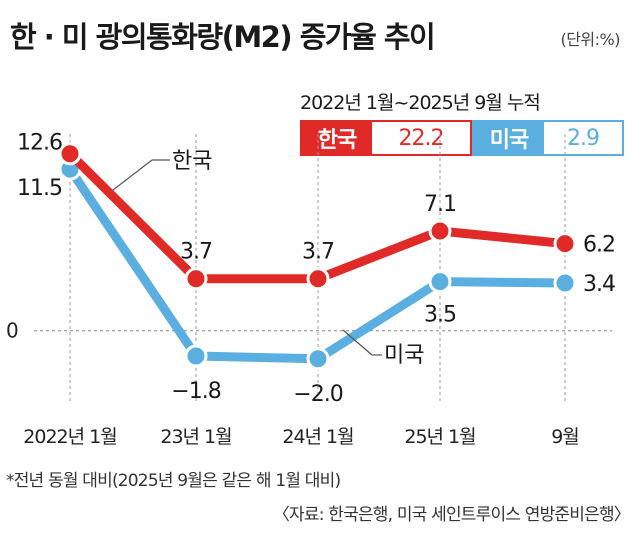 This screenshot has width=640, height=533. What do you see at coordinates (223, 37) in the screenshot?
I see `chart-title: 한 · 미 광의통화량(M2) 증가율 추이` at bounding box center [223, 37].